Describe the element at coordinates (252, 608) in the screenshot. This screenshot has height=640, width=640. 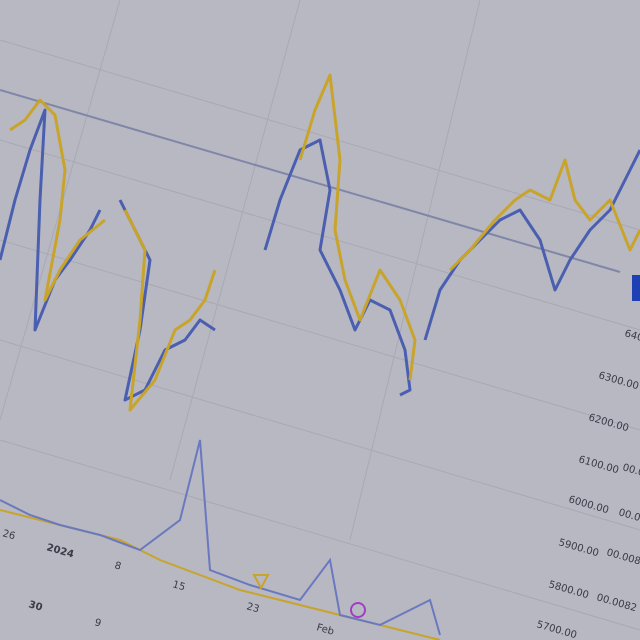
I see `time-label: 23` at that location.